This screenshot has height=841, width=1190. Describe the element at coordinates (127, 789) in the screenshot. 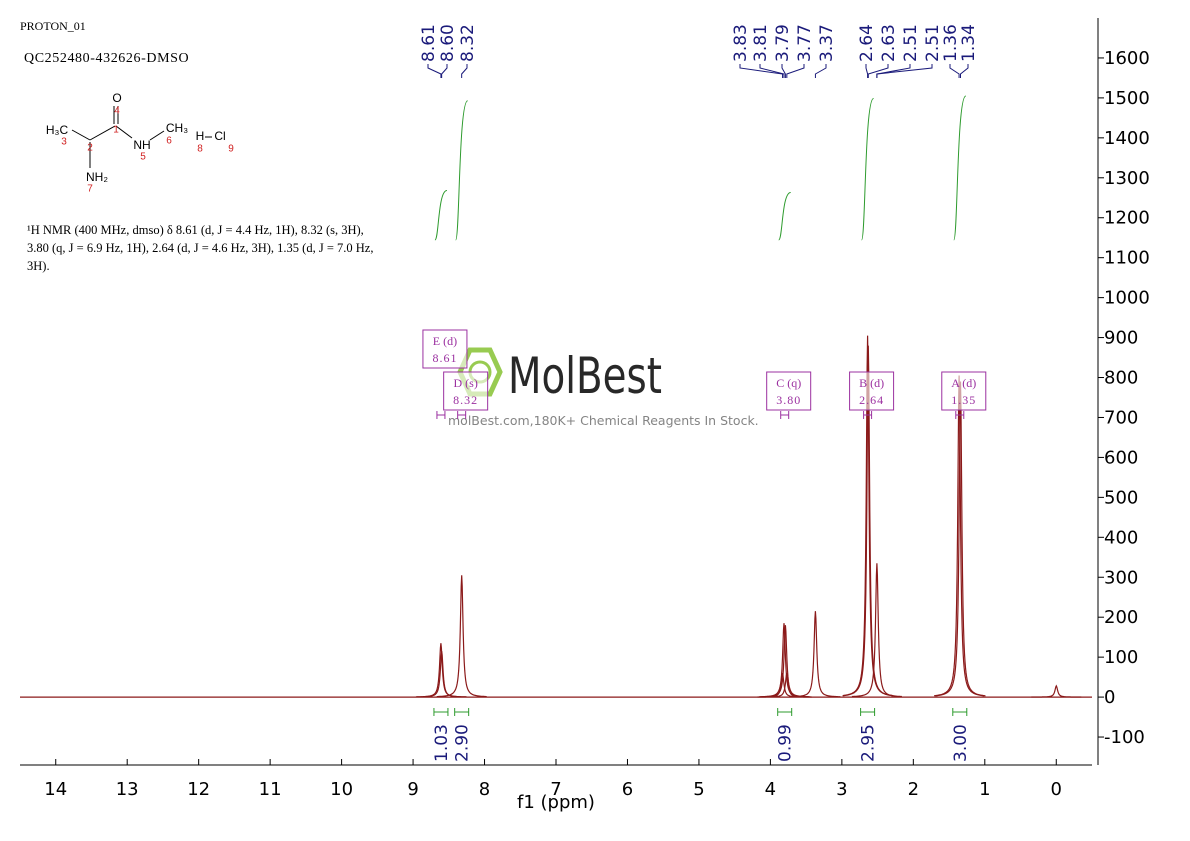

I see `x-tick-label: 13` at that location.